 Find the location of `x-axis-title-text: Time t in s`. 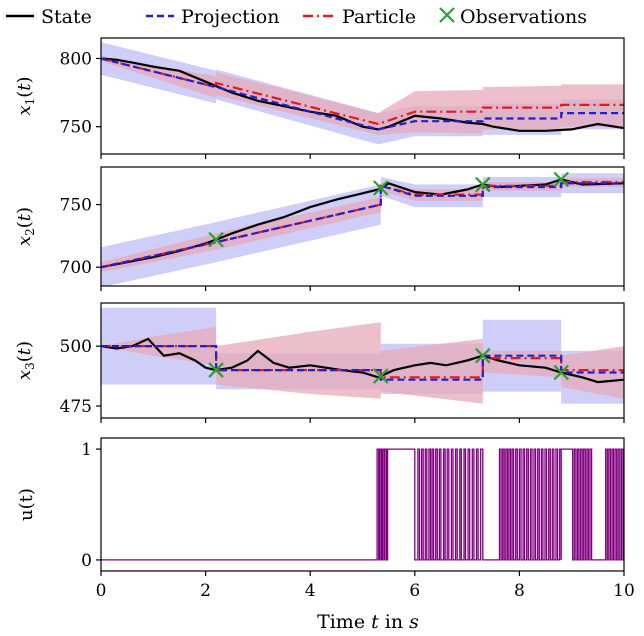

x-axis-title-text: Time t in s is located at coordinates (368, 622).